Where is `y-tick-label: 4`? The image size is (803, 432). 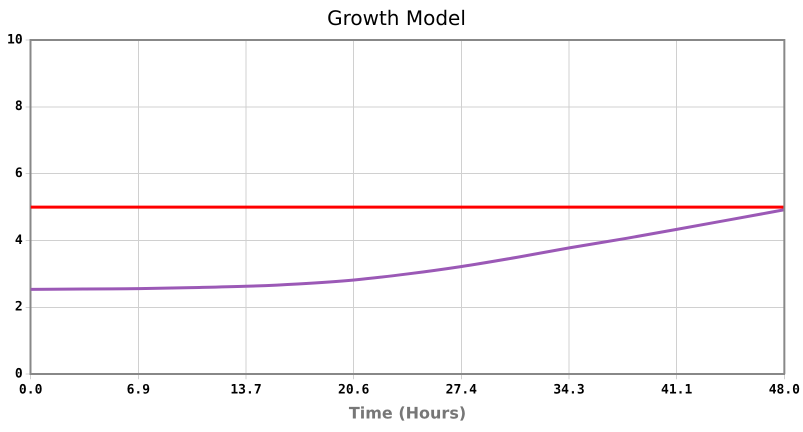 y-tick-label: 4 is located at coordinates (18, 240).